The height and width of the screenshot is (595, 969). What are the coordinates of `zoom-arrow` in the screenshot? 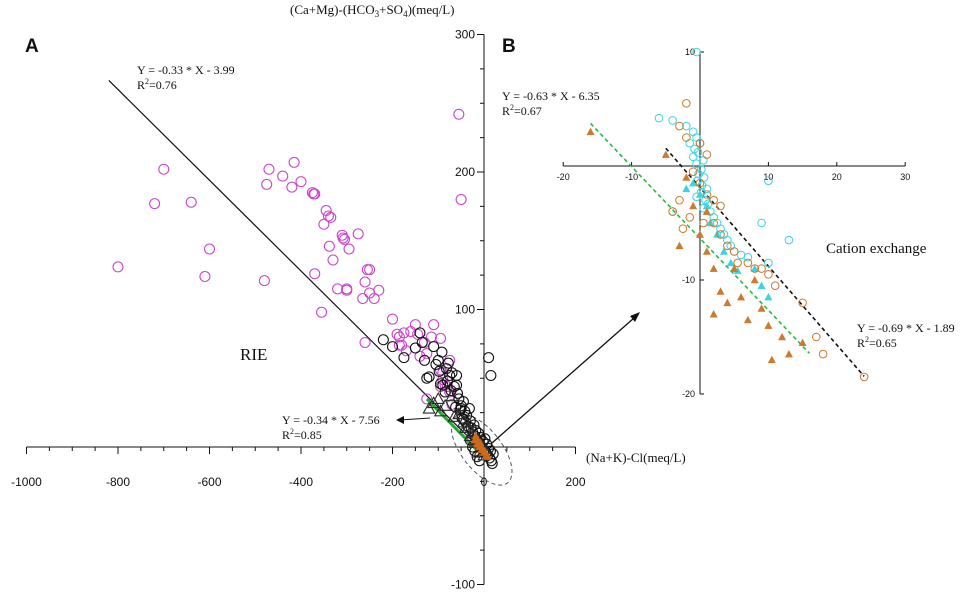 It's located at (565, 378).